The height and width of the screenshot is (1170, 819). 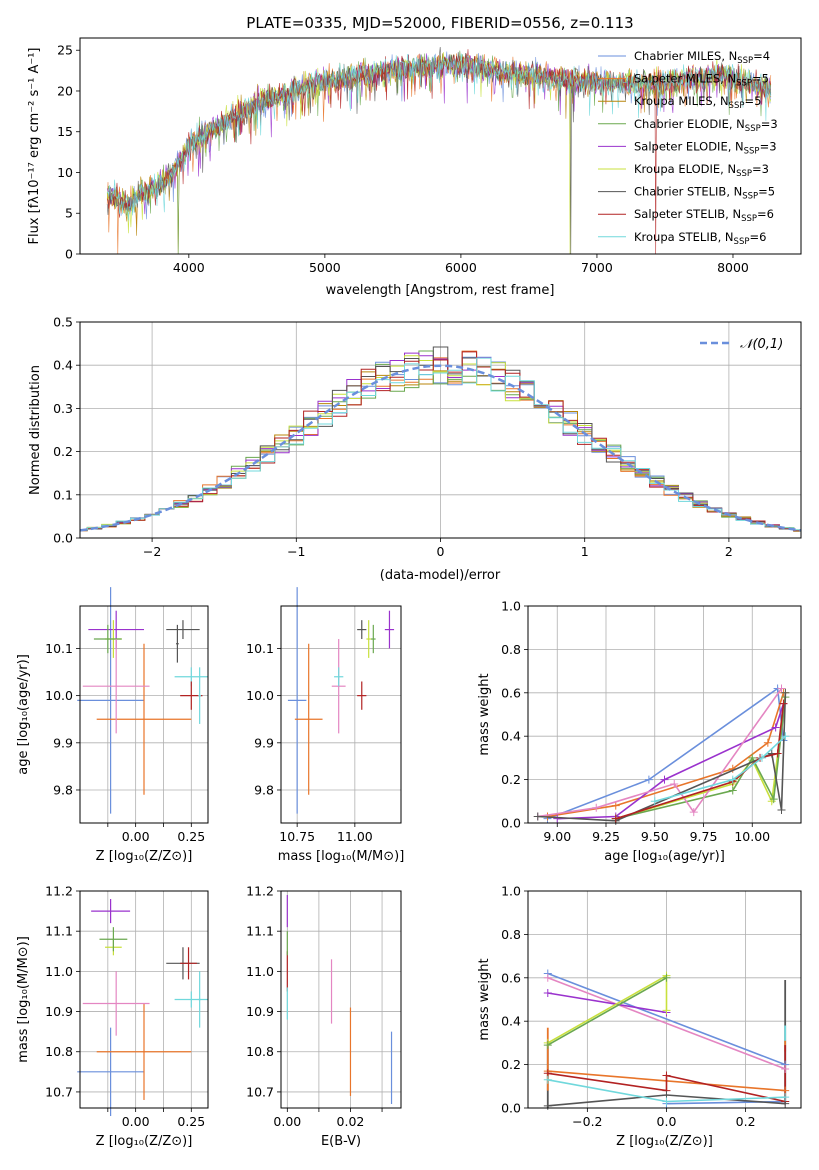 What do you see at coordinates (557, 836) in the screenshot?
I see `x-tick-label: 9.00` at bounding box center [557, 836].